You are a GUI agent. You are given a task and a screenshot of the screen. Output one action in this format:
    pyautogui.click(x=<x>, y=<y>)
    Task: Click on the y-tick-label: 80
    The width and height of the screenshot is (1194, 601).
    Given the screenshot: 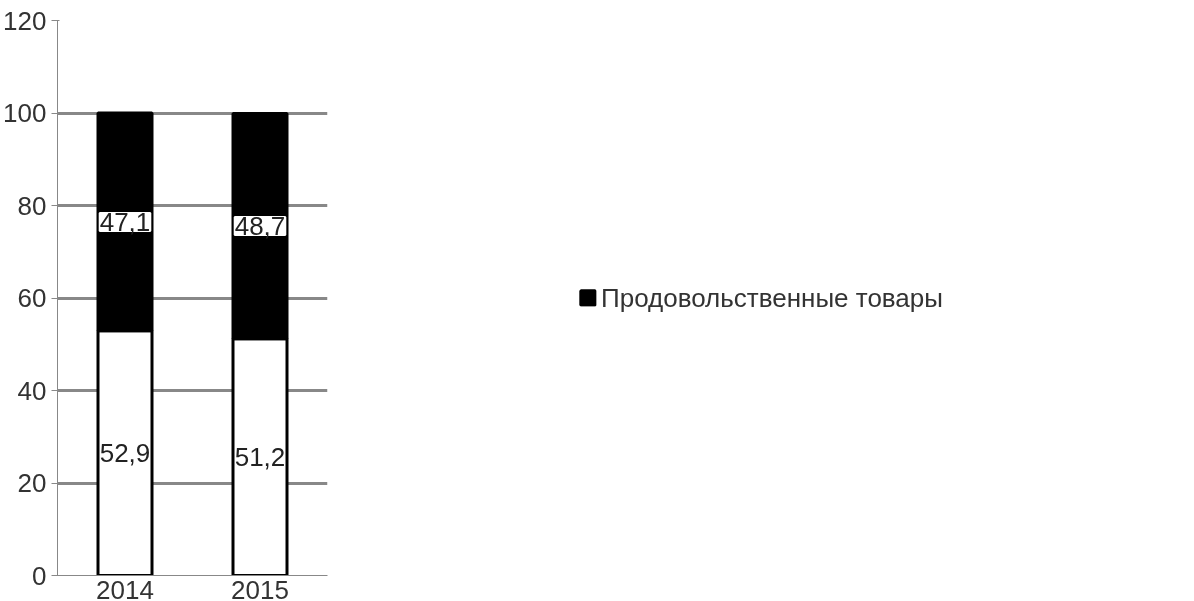 What is the action you would take?
    pyautogui.click(x=32, y=205)
    